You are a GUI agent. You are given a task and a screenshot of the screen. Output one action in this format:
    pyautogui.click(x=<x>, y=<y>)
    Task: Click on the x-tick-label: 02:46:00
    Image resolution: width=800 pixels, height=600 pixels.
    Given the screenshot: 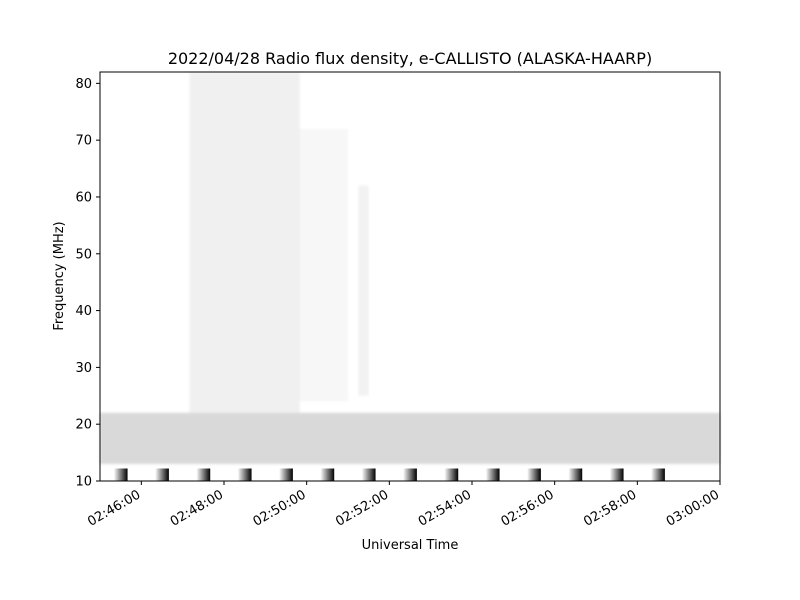 What is the action you would take?
    pyautogui.click(x=114, y=508)
    